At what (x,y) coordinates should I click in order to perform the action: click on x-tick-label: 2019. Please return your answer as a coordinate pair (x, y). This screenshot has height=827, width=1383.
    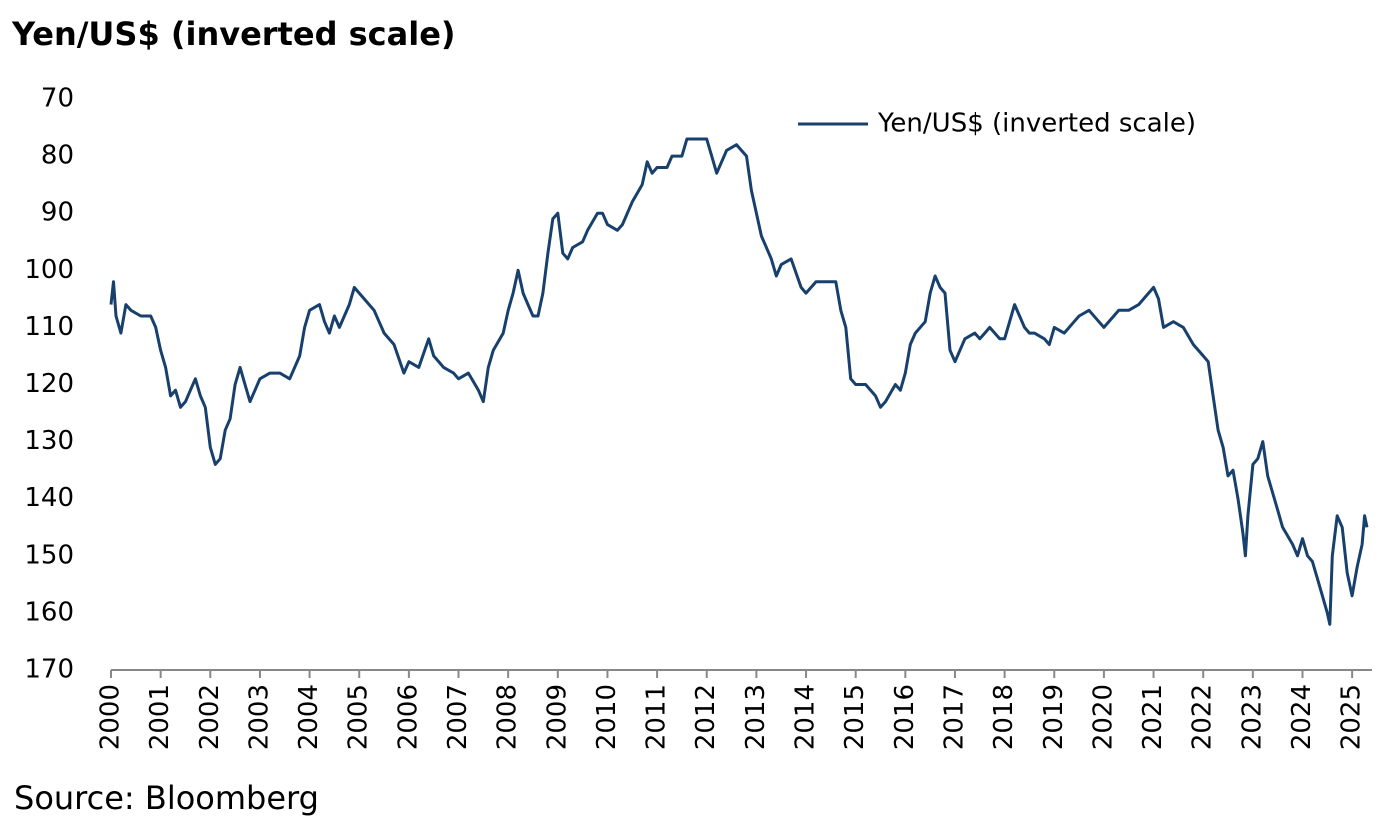
    Looking at the image, I should click on (1054, 717).